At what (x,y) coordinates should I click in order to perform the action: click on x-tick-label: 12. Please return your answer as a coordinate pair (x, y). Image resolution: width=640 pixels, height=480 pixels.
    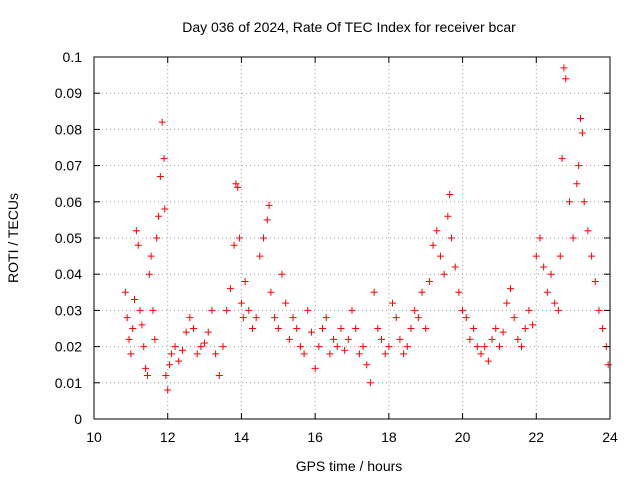
    Looking at the image, I should click on (168, 437).